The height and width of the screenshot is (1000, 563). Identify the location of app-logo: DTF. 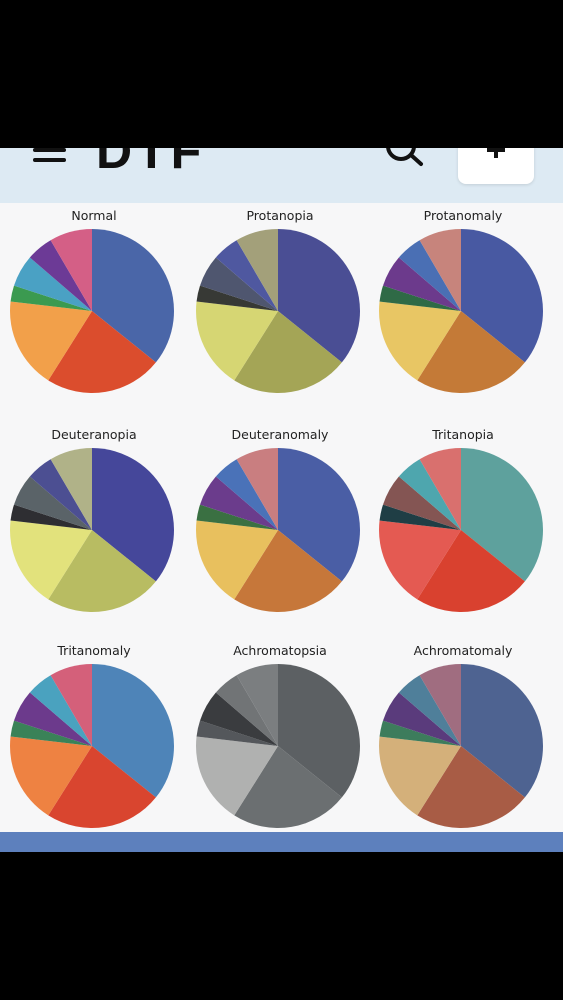
(151, 163).